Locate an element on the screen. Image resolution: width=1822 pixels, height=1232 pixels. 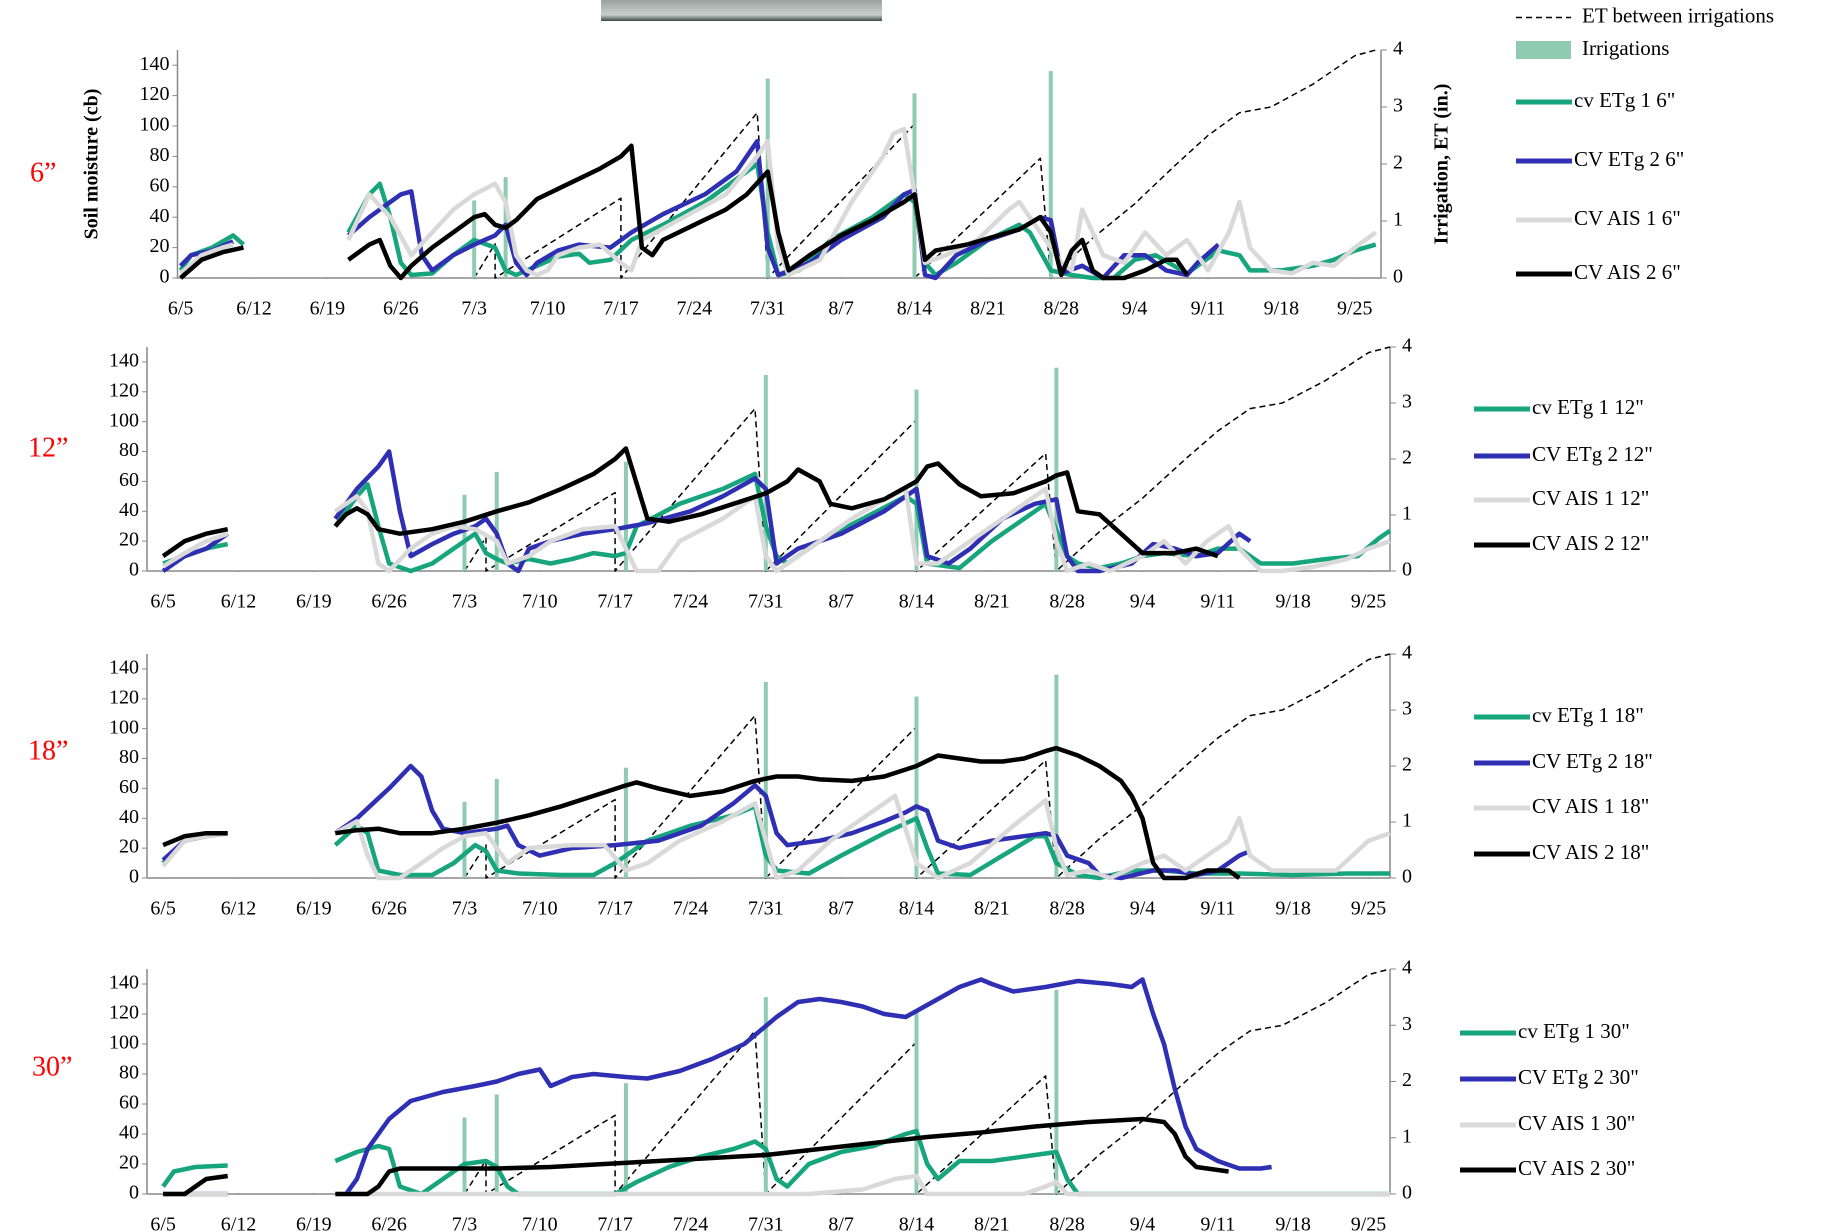
legend-label: CV AIS 2 18" is located at coordinates (1590, 852).